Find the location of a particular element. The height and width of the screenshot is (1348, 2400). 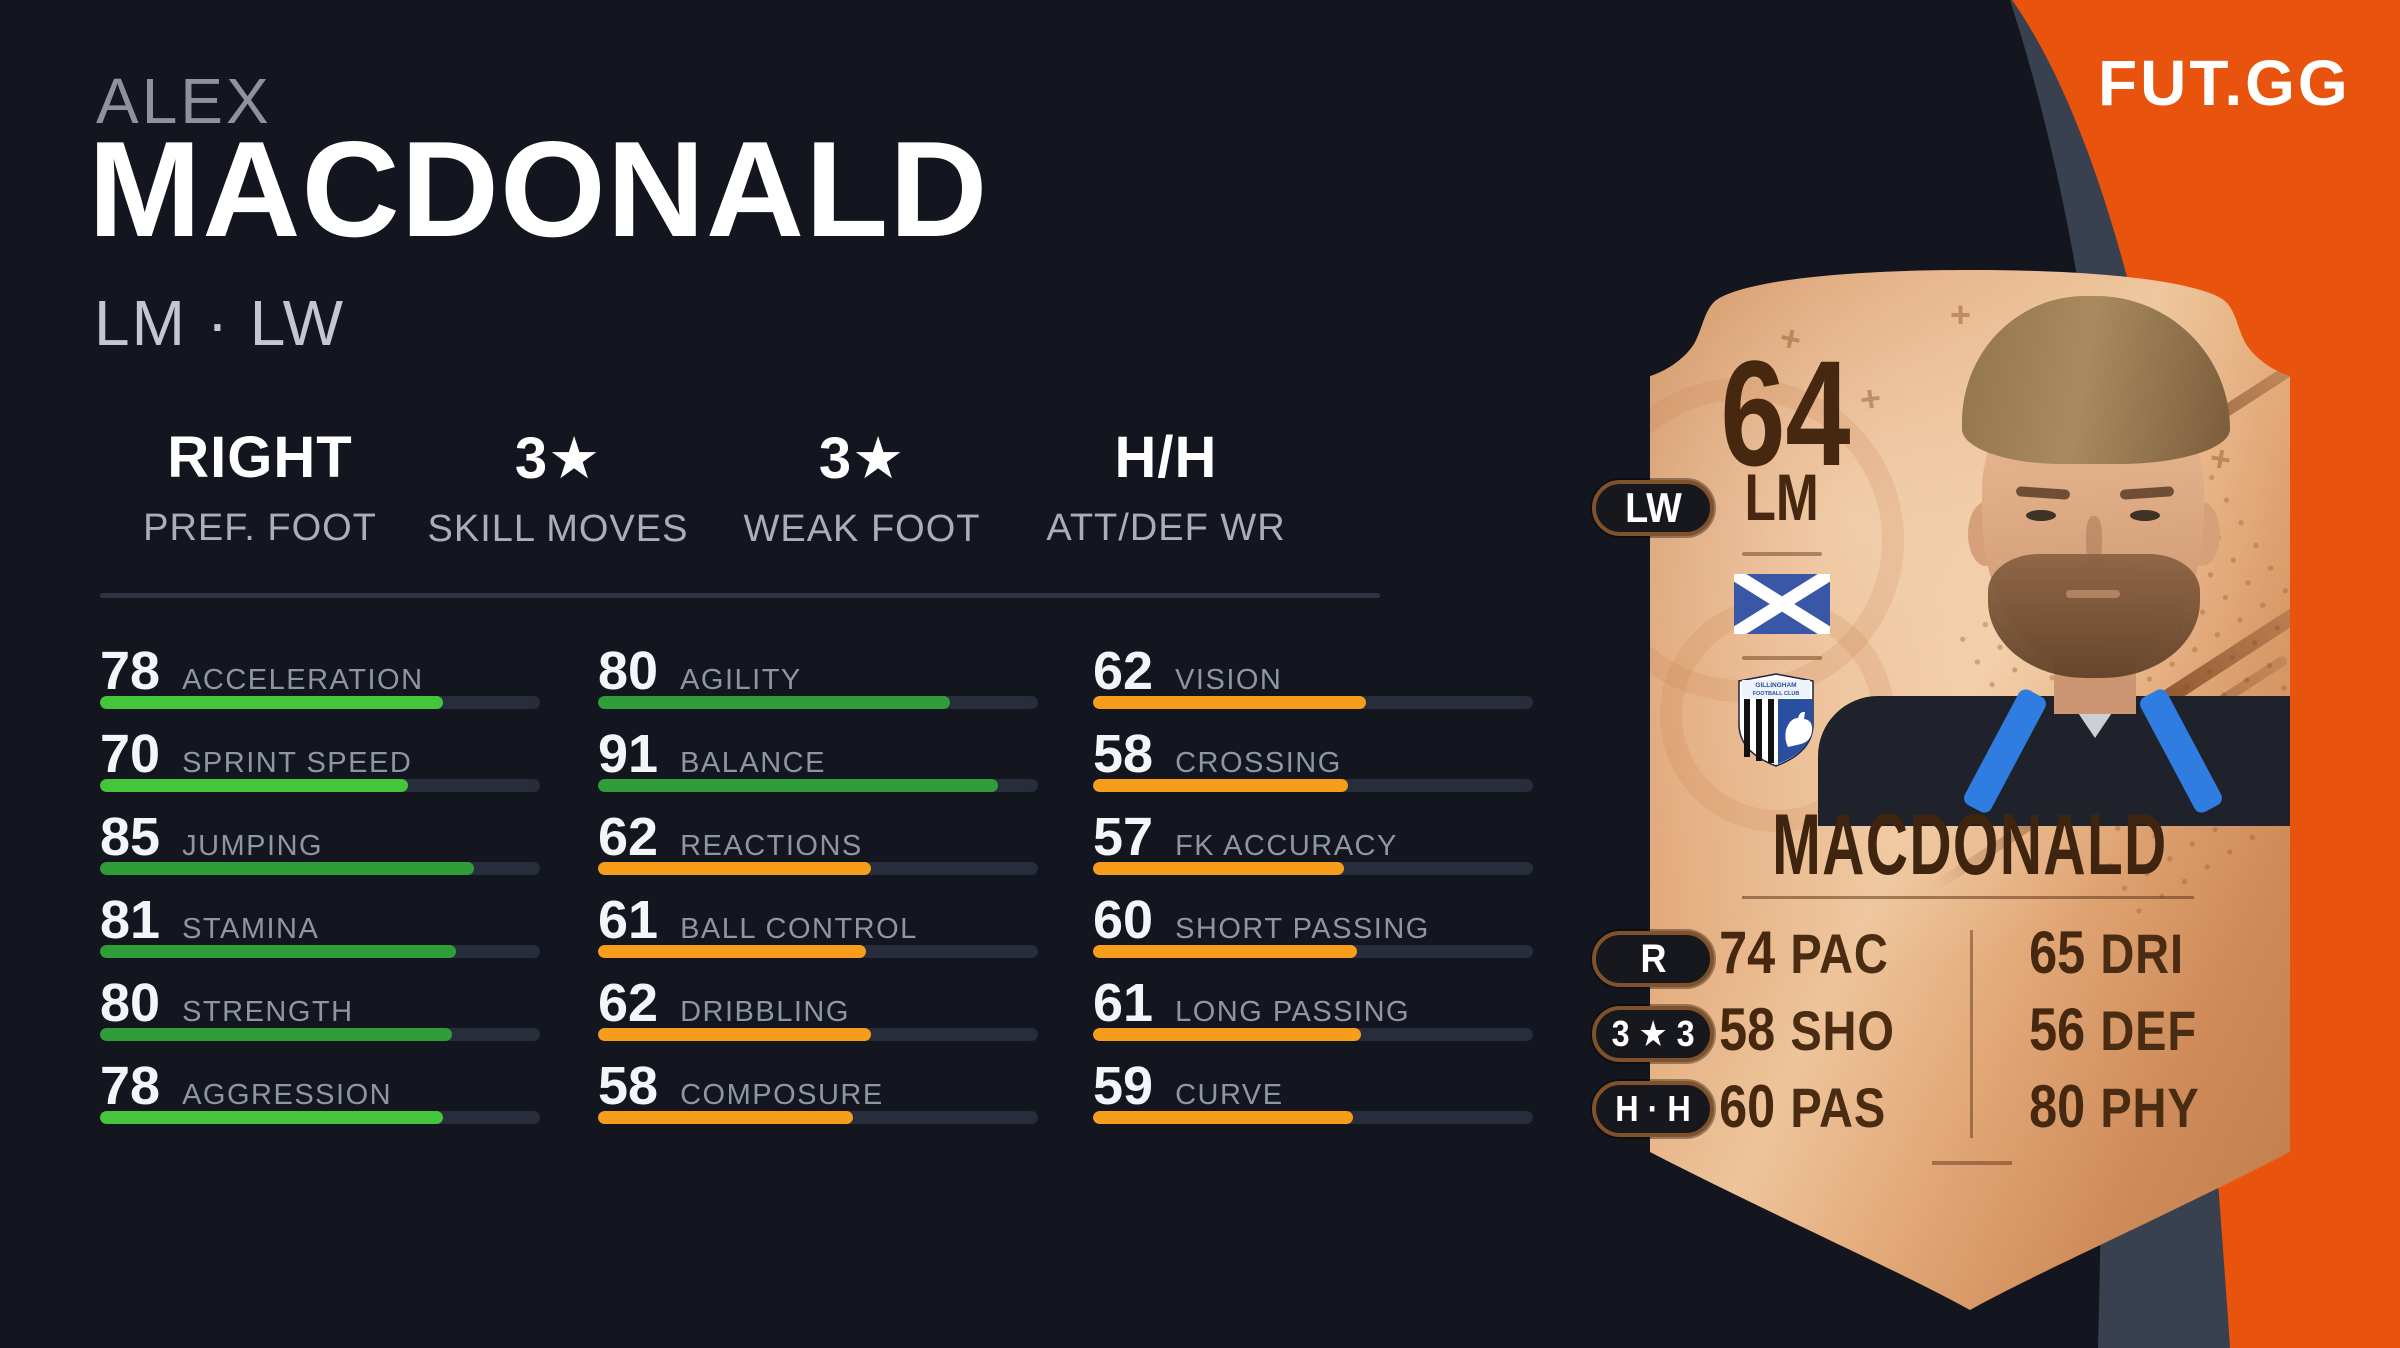

divider-line is located at coordinates (740, 595).